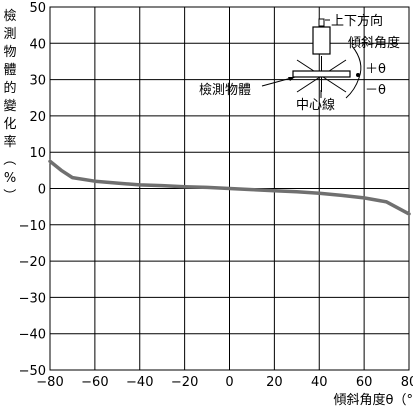 The width and height of the screenshot is (413, 409). What do you see at coordinates (32, 190) in the screenshot?
I see `y-tick-labels: 50 40 30 20 10 0 −10 −20 −30 −40 −50` at bounding box center [32, 190].